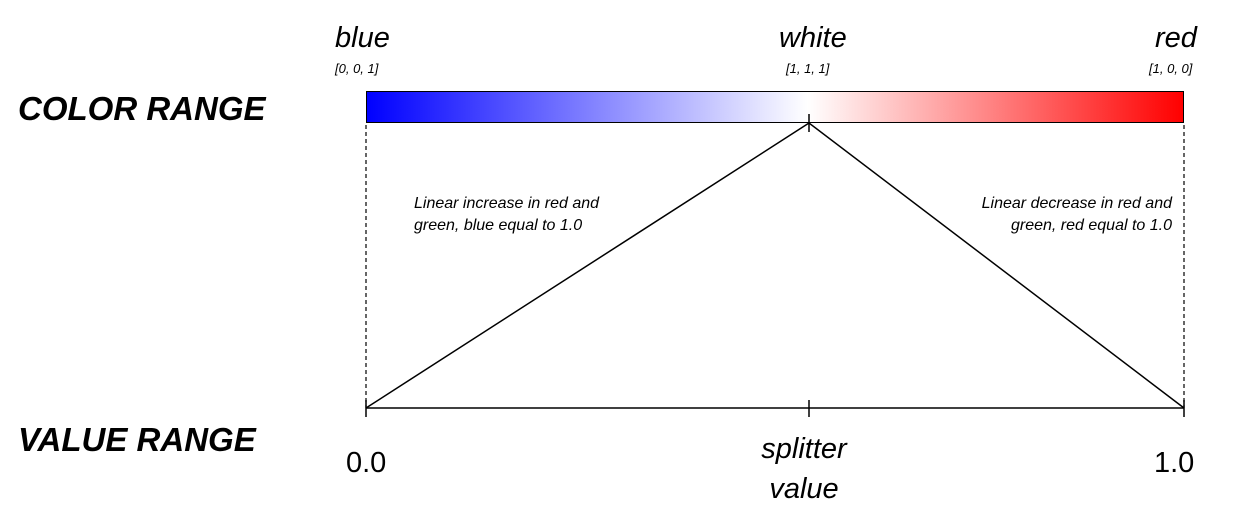 The image size is (1241, 510). I want to click on color-rgb-white: [1, 1, 1], so click(808, 68).